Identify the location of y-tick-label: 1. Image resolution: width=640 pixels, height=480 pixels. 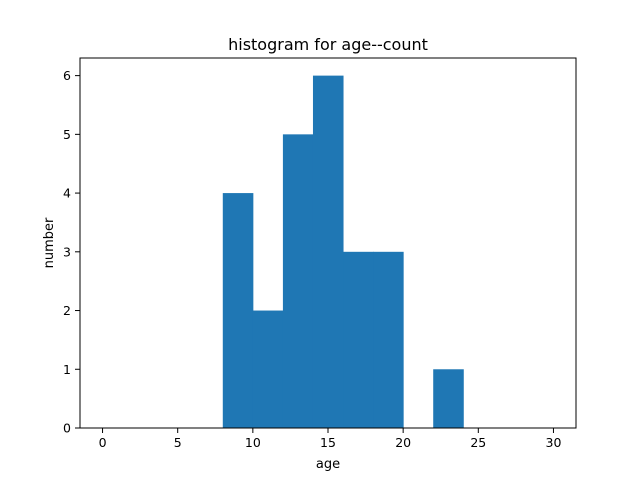
(67, 369).